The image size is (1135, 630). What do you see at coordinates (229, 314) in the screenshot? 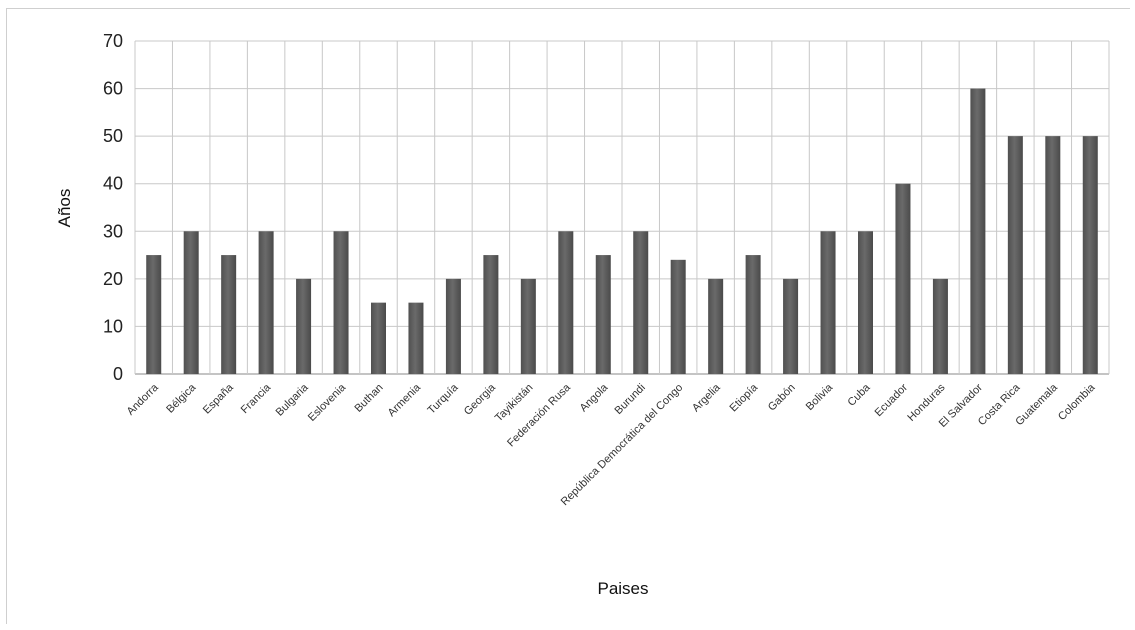
I see `bar-españa` at bounding box center [229, 314].